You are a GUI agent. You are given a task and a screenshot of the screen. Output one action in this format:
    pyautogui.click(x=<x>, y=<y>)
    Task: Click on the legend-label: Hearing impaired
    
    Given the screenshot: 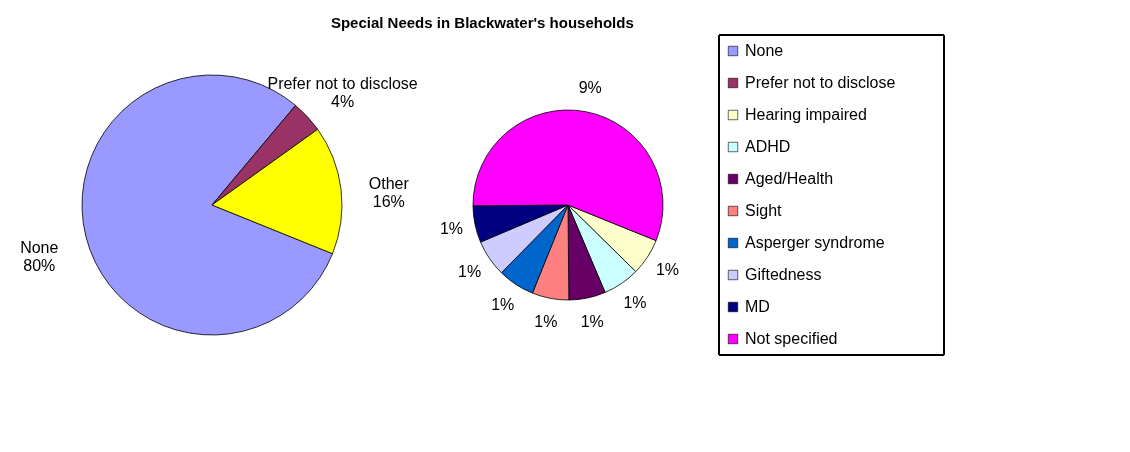 What is the action you would take?
    pyautogui.click(x=806, y=114)
    